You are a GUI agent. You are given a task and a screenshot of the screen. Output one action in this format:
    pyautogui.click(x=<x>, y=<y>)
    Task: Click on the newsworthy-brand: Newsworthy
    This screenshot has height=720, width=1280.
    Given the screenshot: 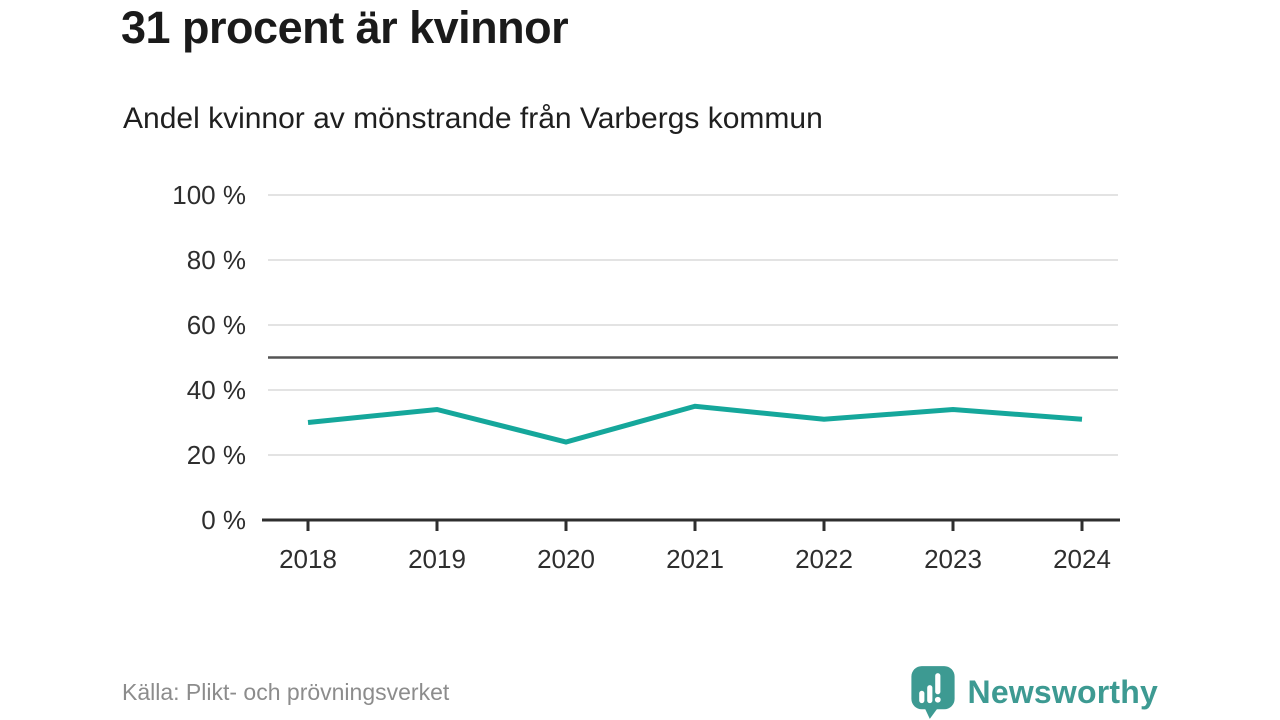 What is the action you would take?
    pyautogui.click(x=1033, y=692)
    